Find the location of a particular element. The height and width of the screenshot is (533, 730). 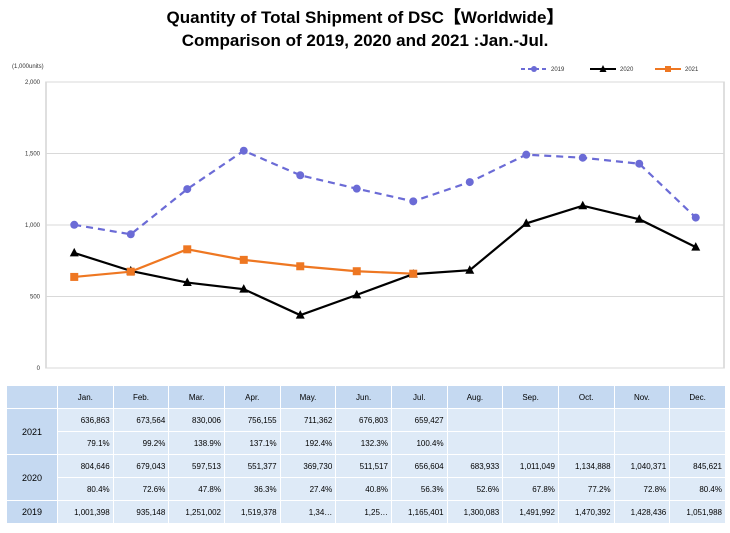

table-row-pct: 79.1% 99.2% 138.9% 137.1% 192.4% 132.3% 100.4% is located at coordinates (366, 443).